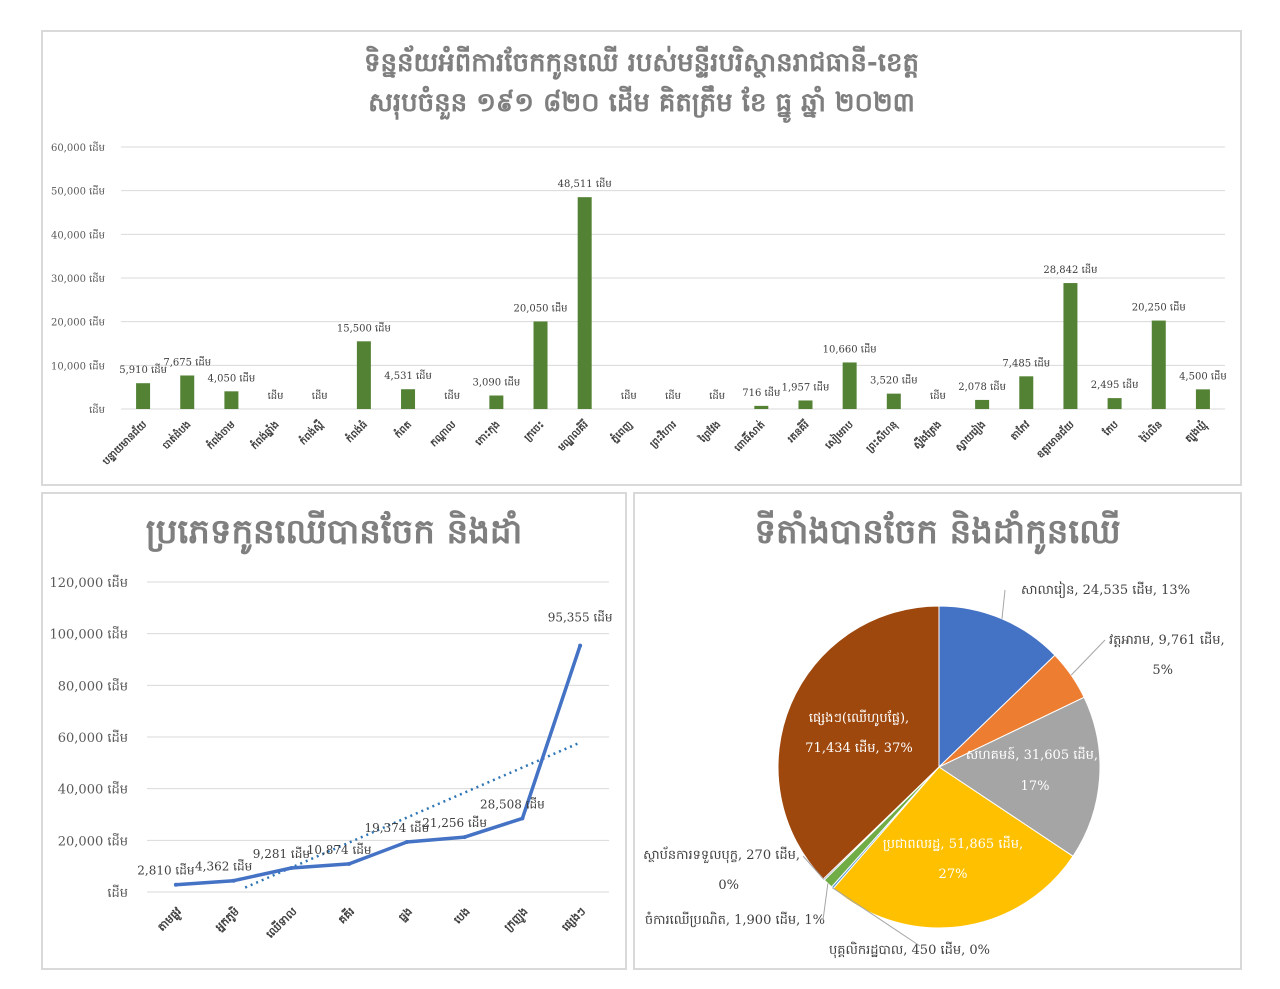 The image size is (1280, 989). Describe the element at coordinates (1105, 590) in the screenshot. I see `pie-data-label: សាលារៀន, 24,535 ដើម, 13%` at that location.